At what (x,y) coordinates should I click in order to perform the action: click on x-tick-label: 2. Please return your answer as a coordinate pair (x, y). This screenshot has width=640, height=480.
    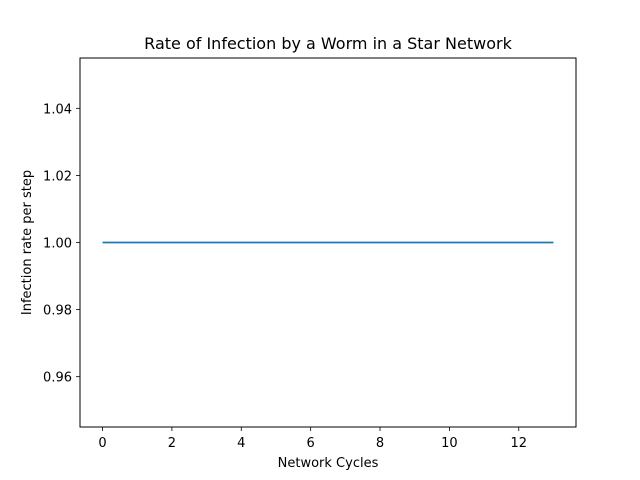
    Looking at the image, I should click on (172, 443).